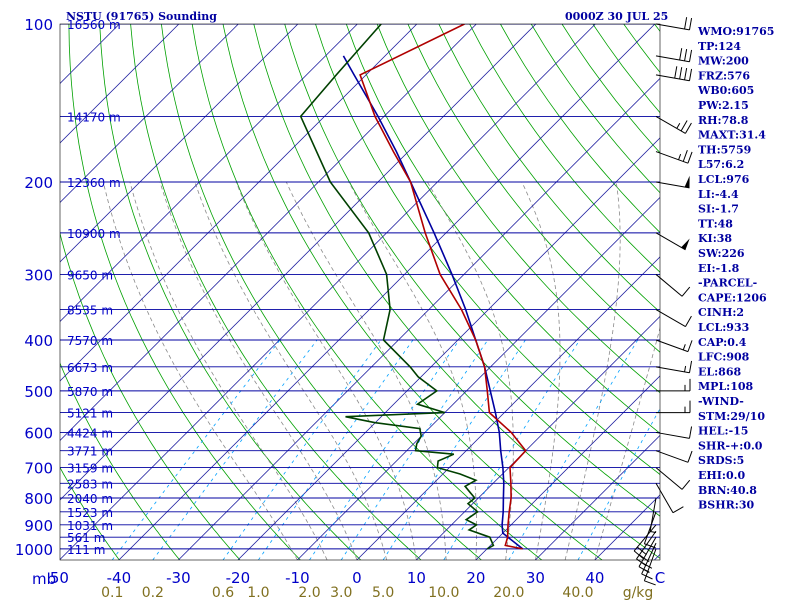 Image resolution: width=800 pixels, height=600 pixels. I want to click on index-item: LCL:976, so click(724, 179).